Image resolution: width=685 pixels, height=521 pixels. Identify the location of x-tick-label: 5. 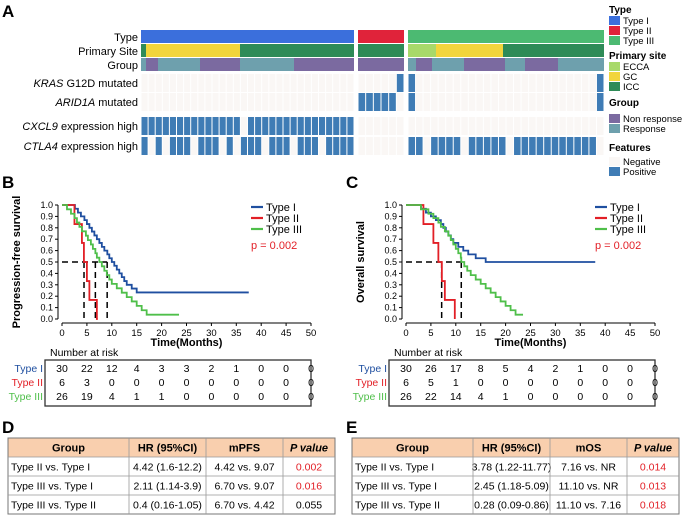
(86, 333).